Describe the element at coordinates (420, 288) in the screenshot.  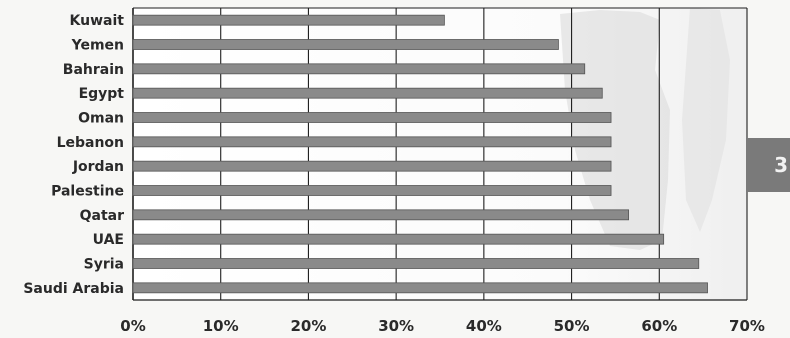
I see `bar-saudi-arabia` at that location.